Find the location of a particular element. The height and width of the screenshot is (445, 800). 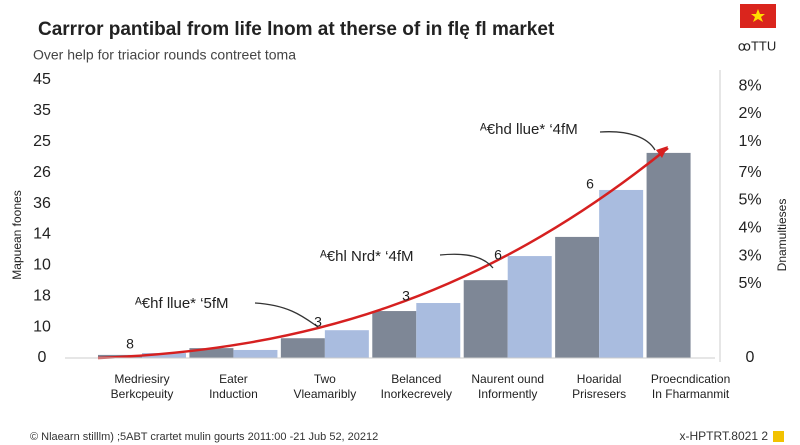

x-tick-label: Prisresers is located at coordinates (599, 394).